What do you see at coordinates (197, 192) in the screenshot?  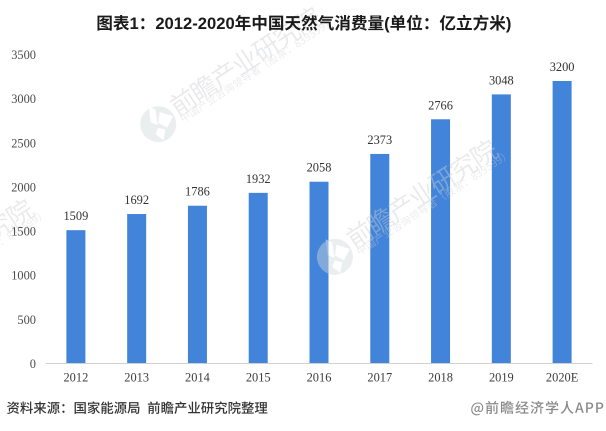 I see `svg-text: 1786` at bounding box center [197, 192].